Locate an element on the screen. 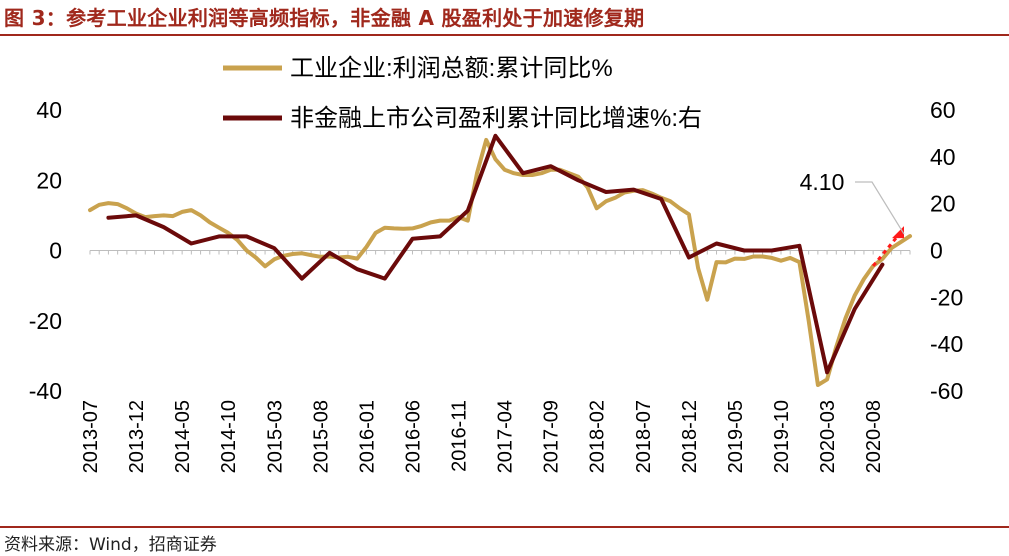  x-tick-label: 2018-12 is located at coordinates (690, 436).